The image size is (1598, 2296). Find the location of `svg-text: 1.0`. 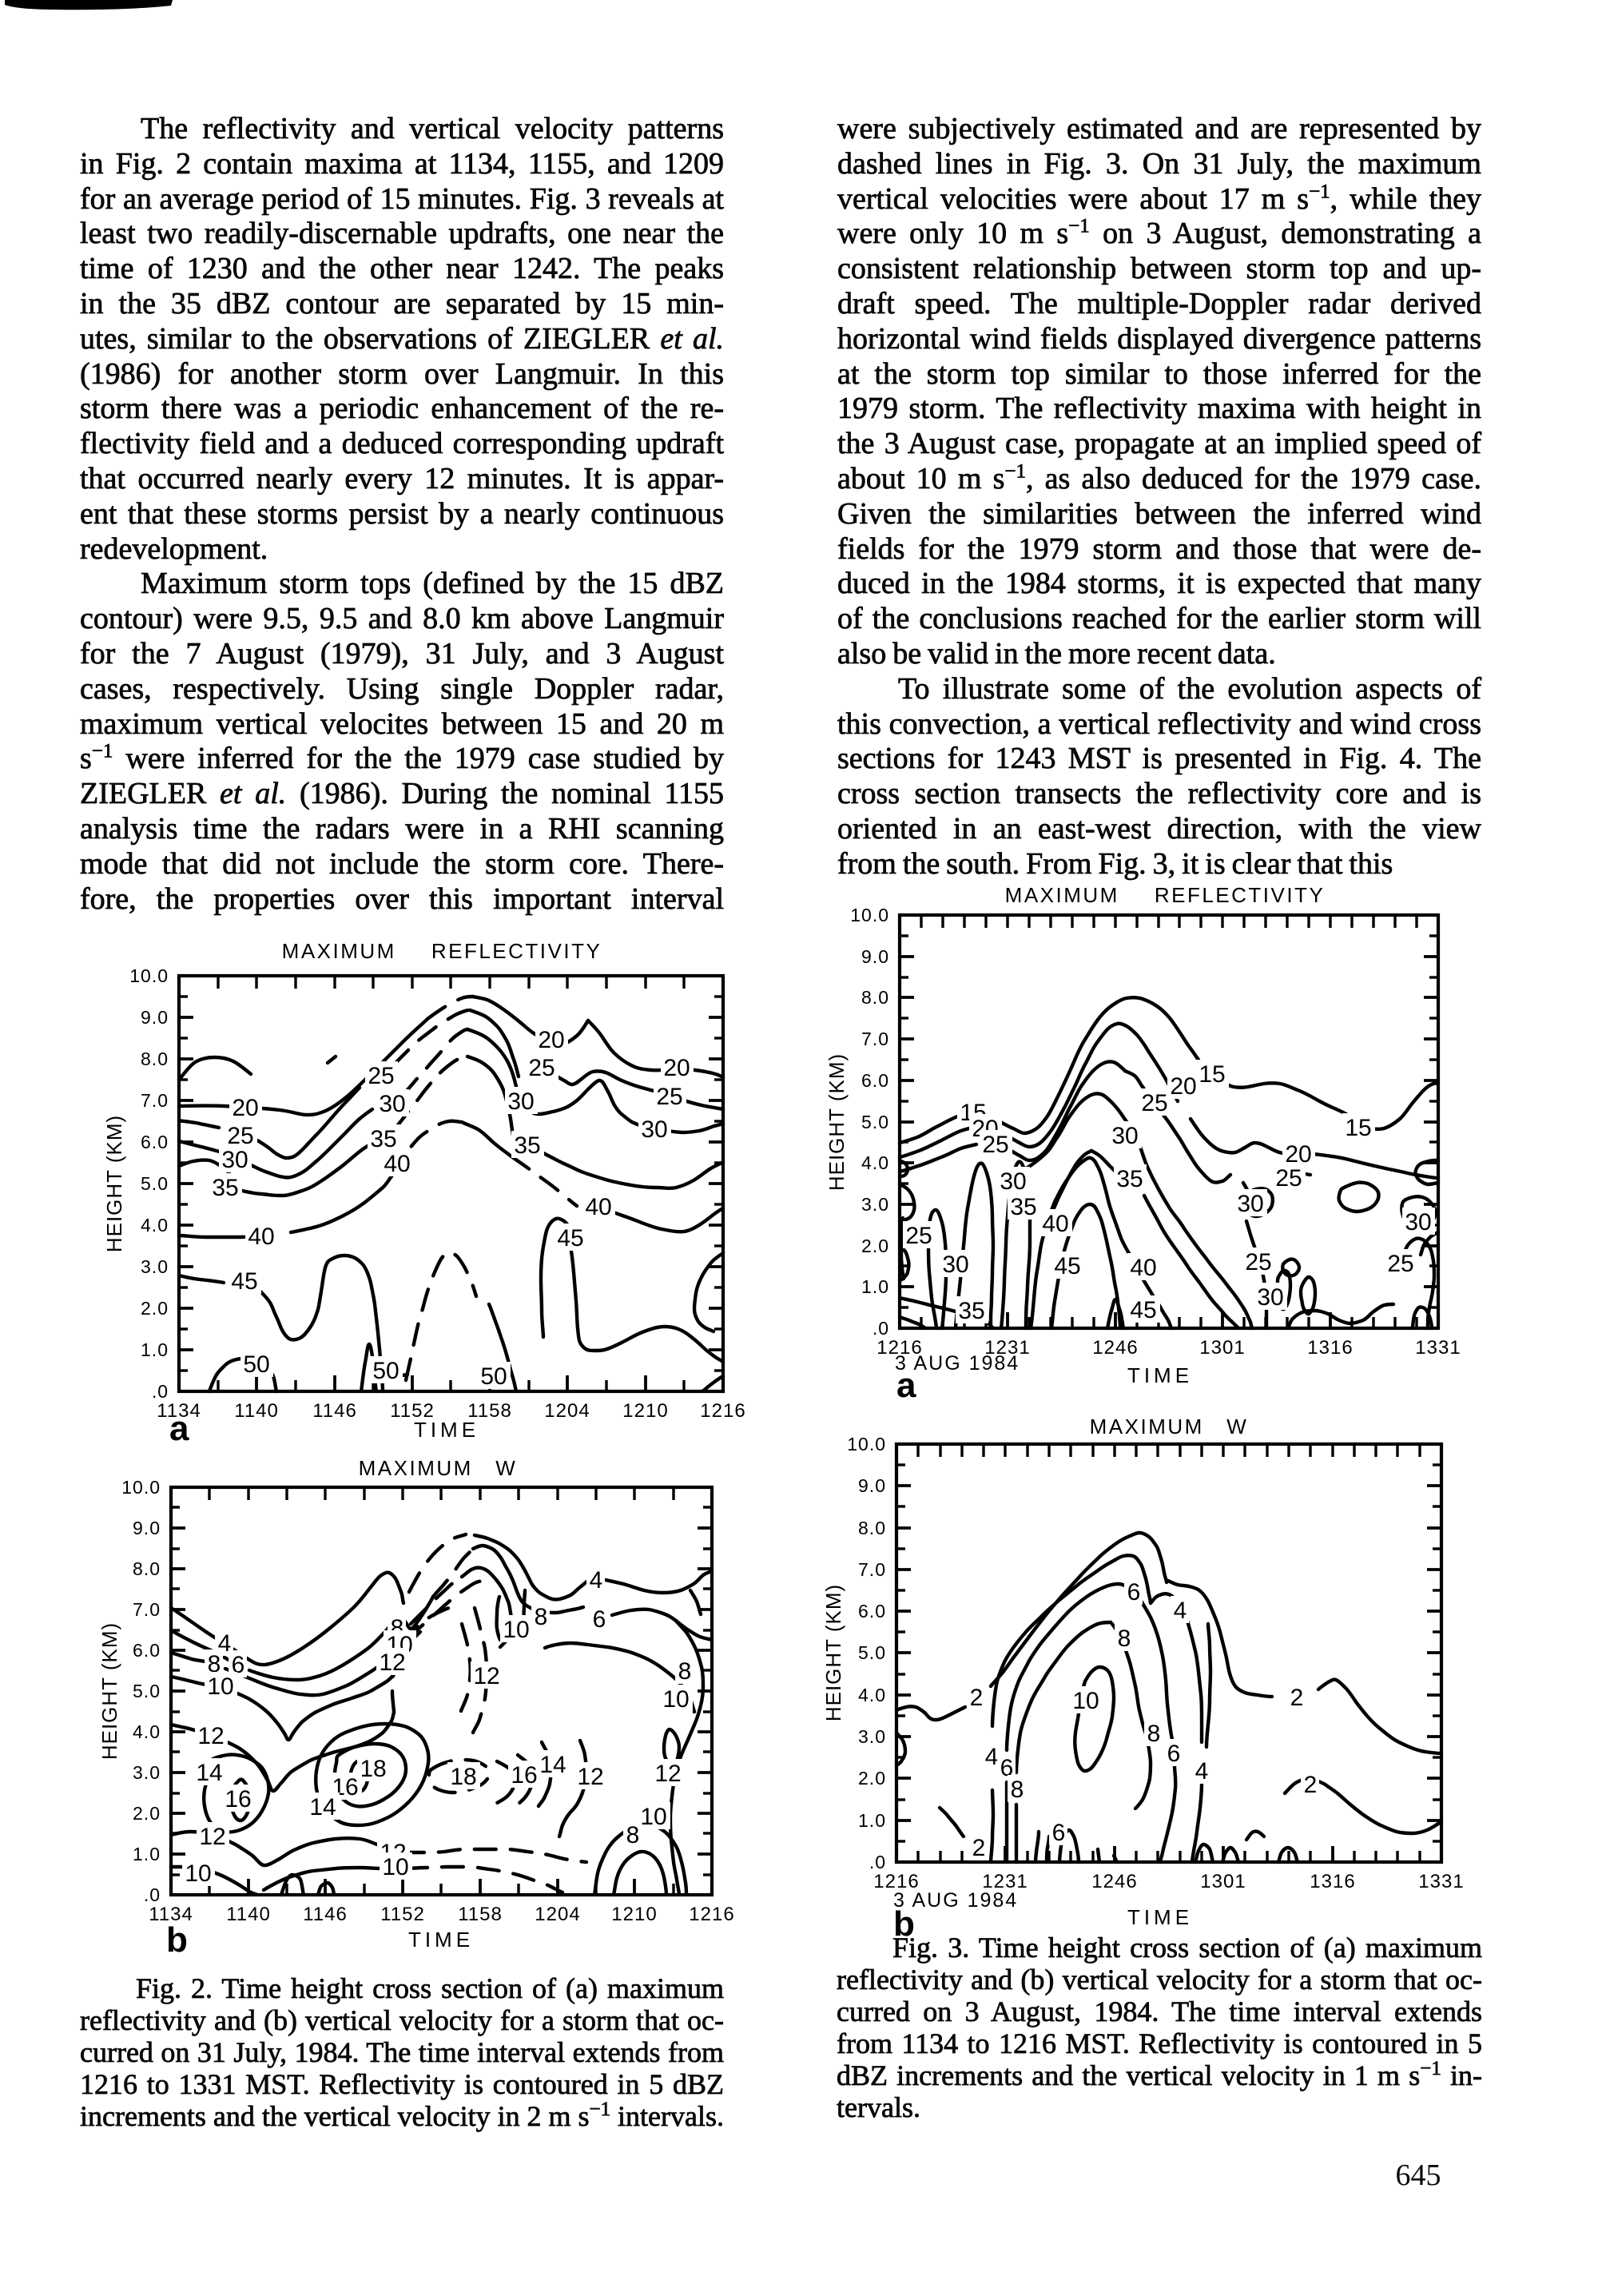

svg-text: 1.0 is located at coordinates (872, 1821).